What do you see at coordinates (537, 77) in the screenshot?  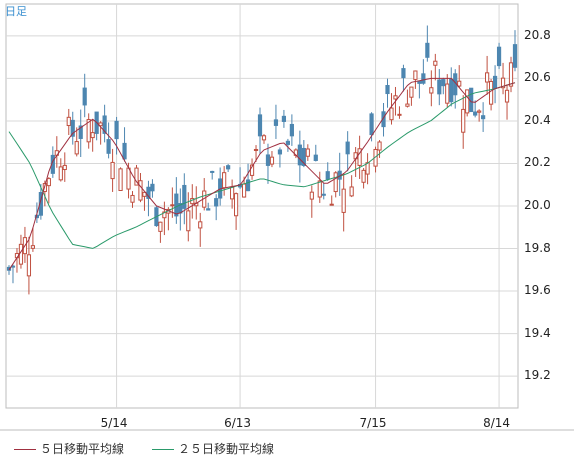 I see `y-tick-label: 20.6` at bounding box center [537, 77].